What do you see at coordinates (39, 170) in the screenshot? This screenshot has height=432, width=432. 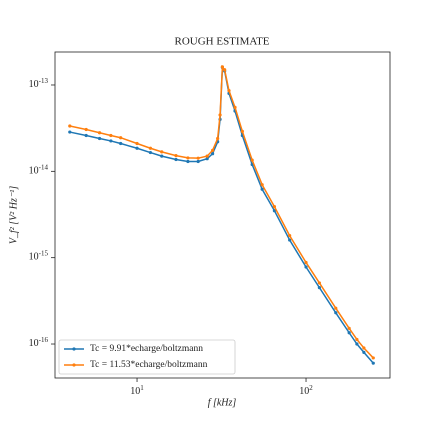 I see `y-tick-label: 10-14` at bounding box center [39, 170].